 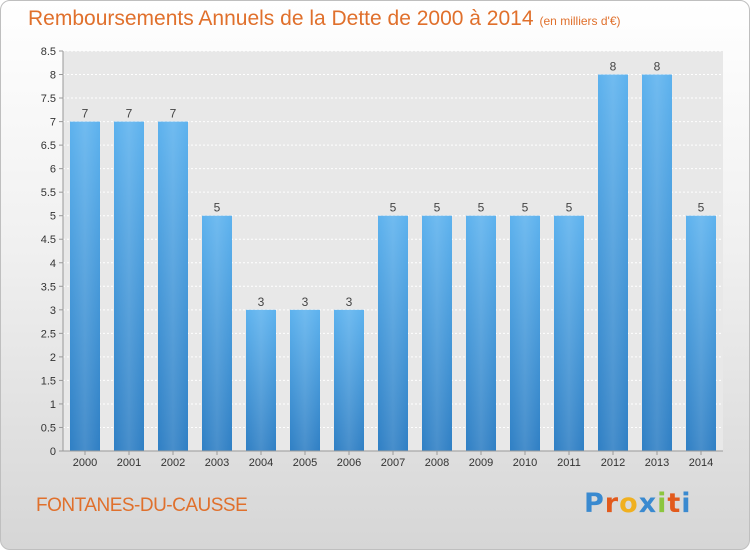 What do you see at coordinates (701, 333) in the screenshot?
I see `bar-shine-2014` at bounding box center [701, 333].